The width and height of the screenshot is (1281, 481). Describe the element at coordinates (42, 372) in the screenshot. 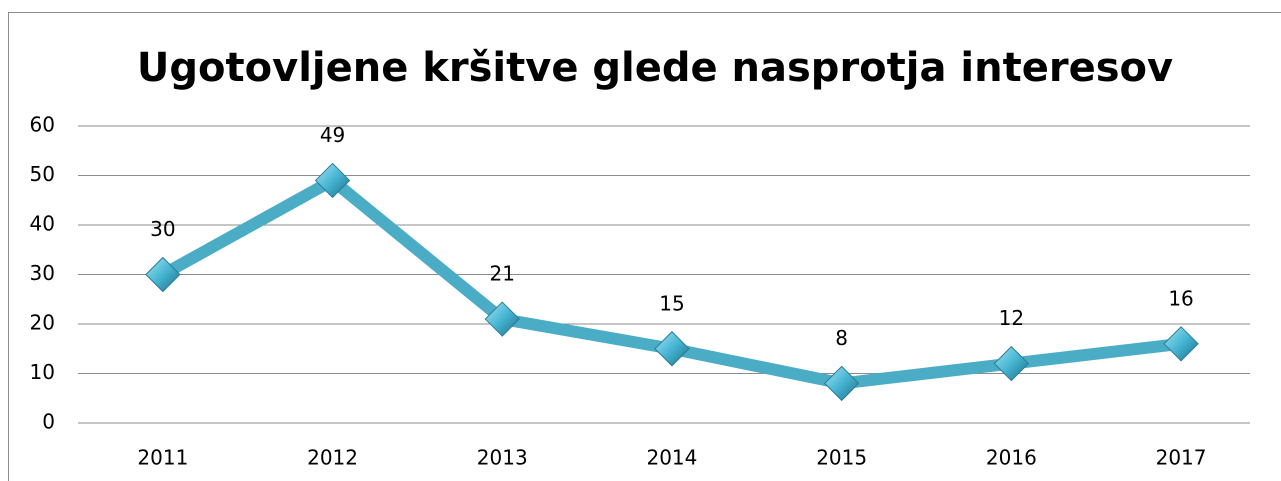

I see `y-tick-label: 10` at that location.